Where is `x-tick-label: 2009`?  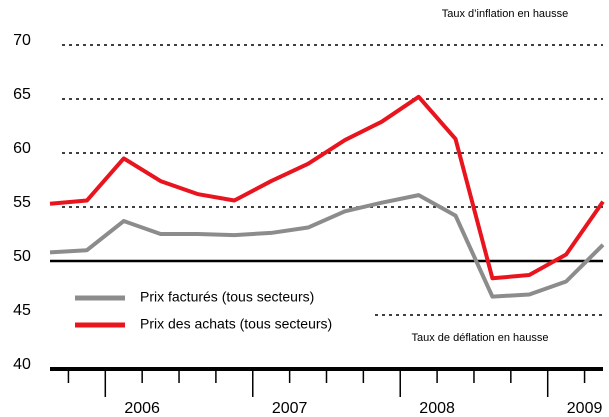
x-tick-label: 2009 is located at coordinates (585, 408).